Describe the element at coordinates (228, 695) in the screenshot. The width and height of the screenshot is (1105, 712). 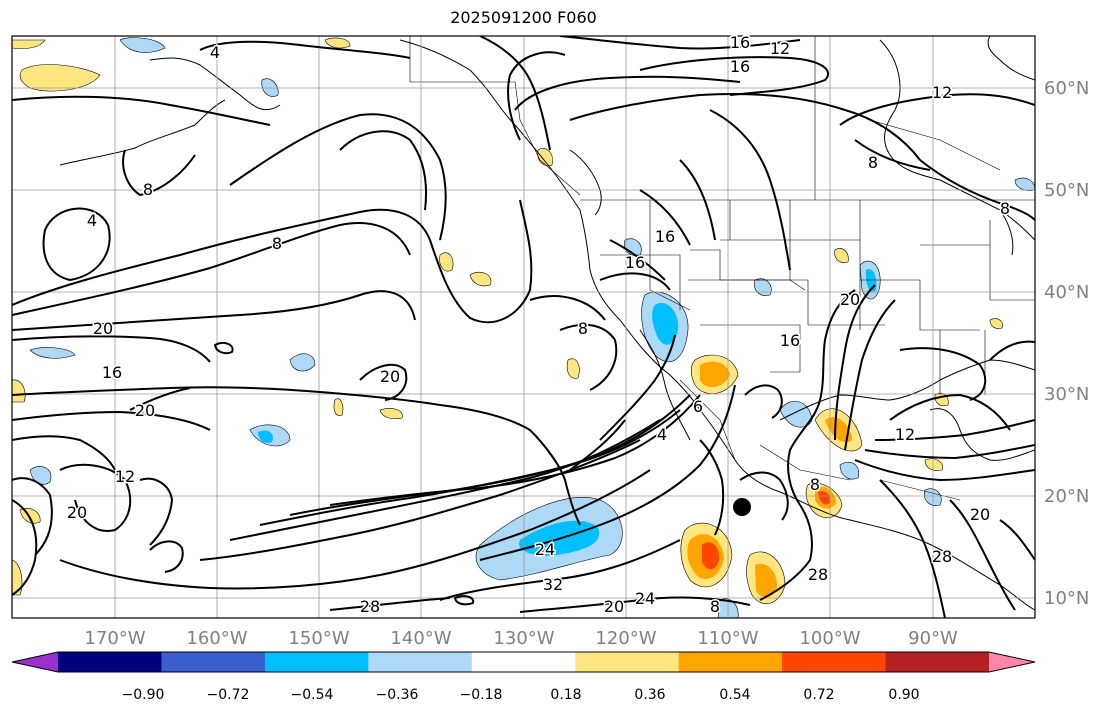
I see `colorbar-tick-label: −0.72` at that location.